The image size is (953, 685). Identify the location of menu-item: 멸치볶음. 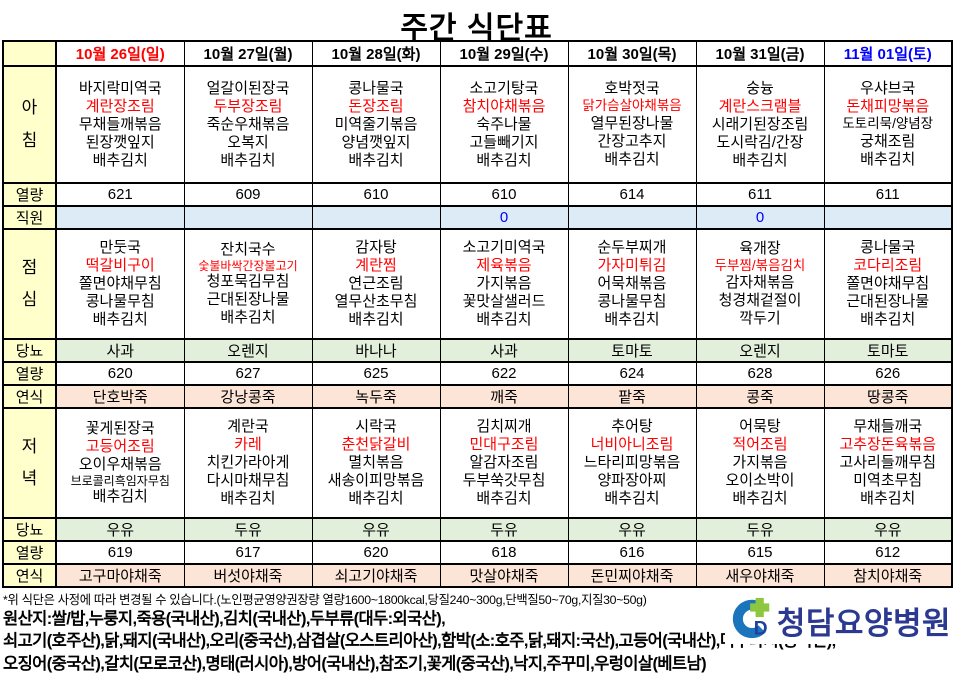
(376, 462).